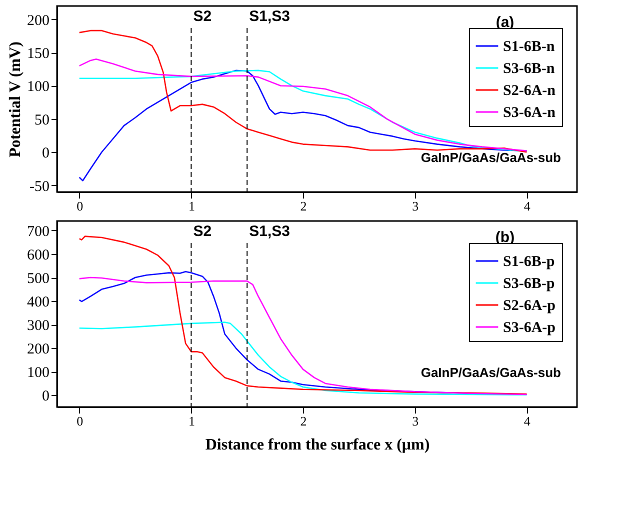  Describe the element at coordinates (38, 232) in the screenshot. I see `y-tick-label: 700` at that location.